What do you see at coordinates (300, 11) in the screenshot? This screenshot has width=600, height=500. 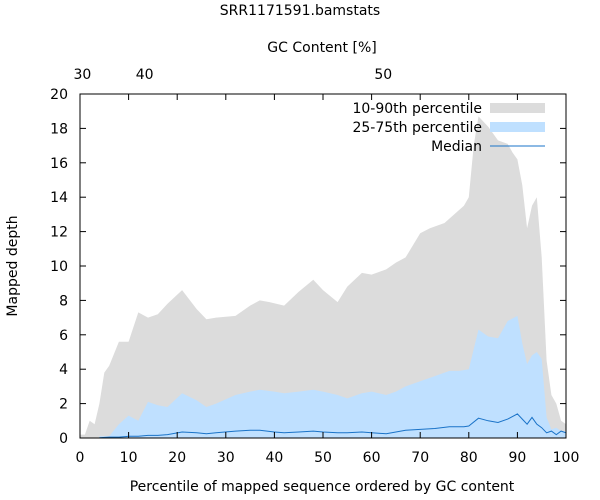 I see `chart-title: SRR1171591.bamstats` at bounding box center [300, 11].